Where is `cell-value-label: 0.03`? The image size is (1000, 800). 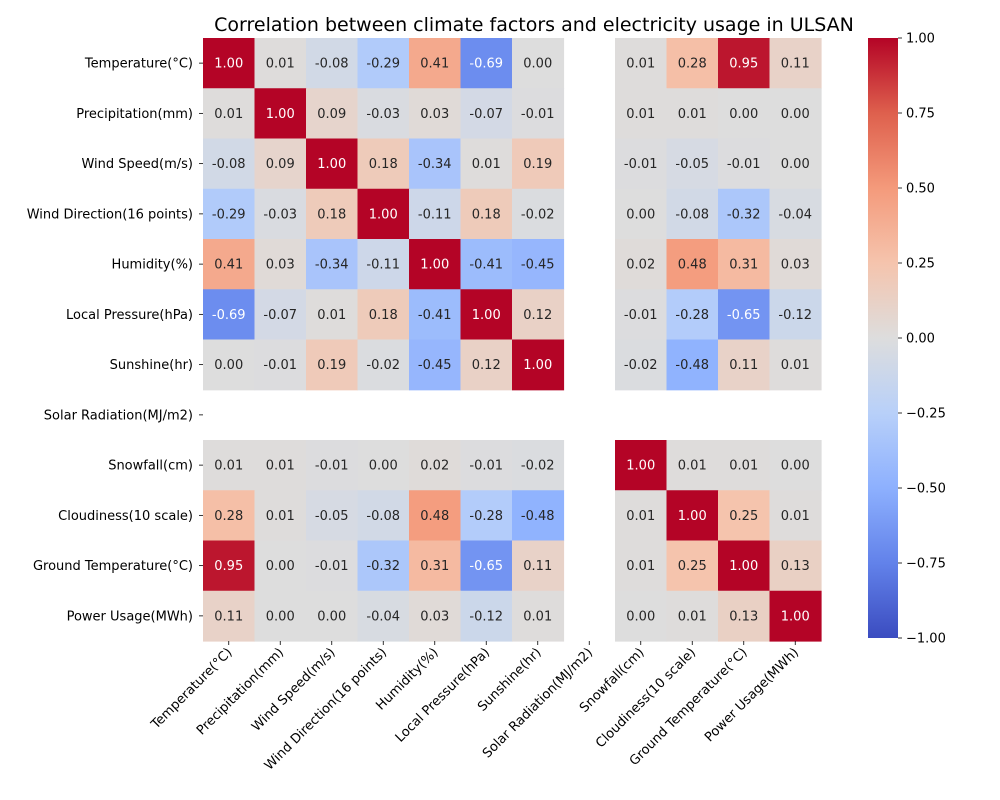
cell-value-label: 0.03 is located at coordinates (434, 616).